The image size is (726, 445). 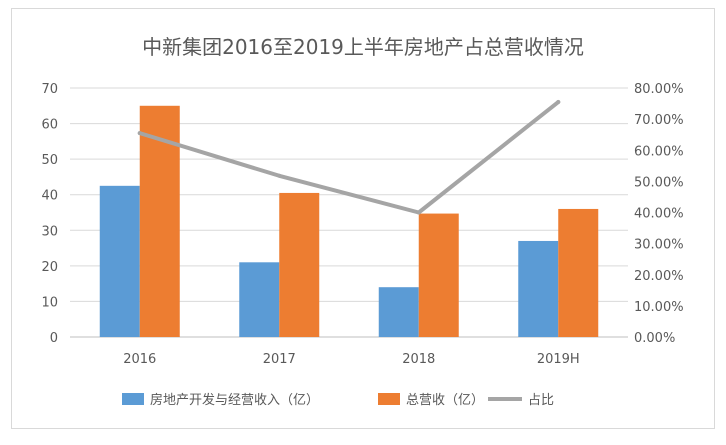 I want to click on right-axis-tick-label: 0.00%, so click(x=654, y=338).